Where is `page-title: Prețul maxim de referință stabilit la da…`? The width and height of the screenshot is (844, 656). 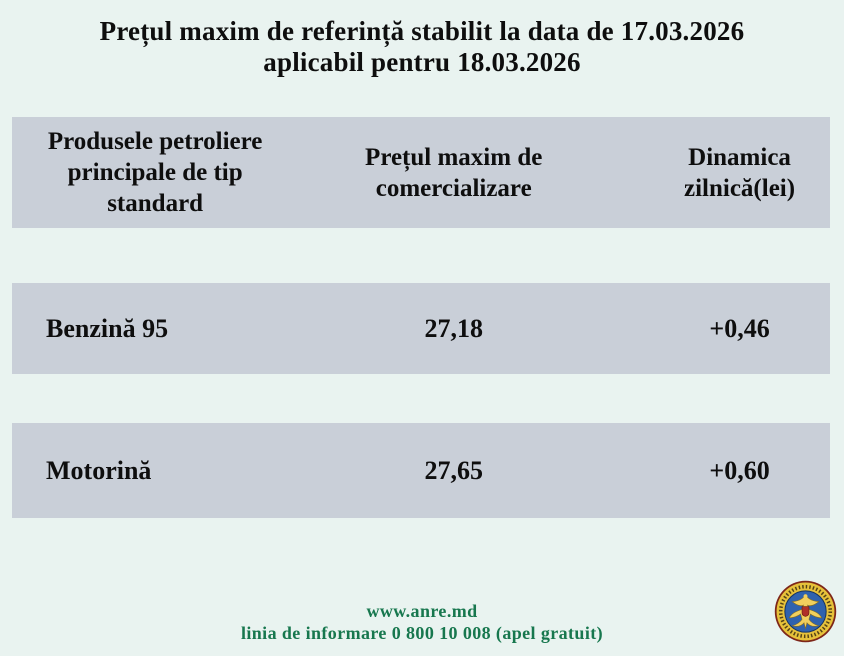 page-title: Prețul maxim de referință stabilit la da… is located at coordinates (422, 47).